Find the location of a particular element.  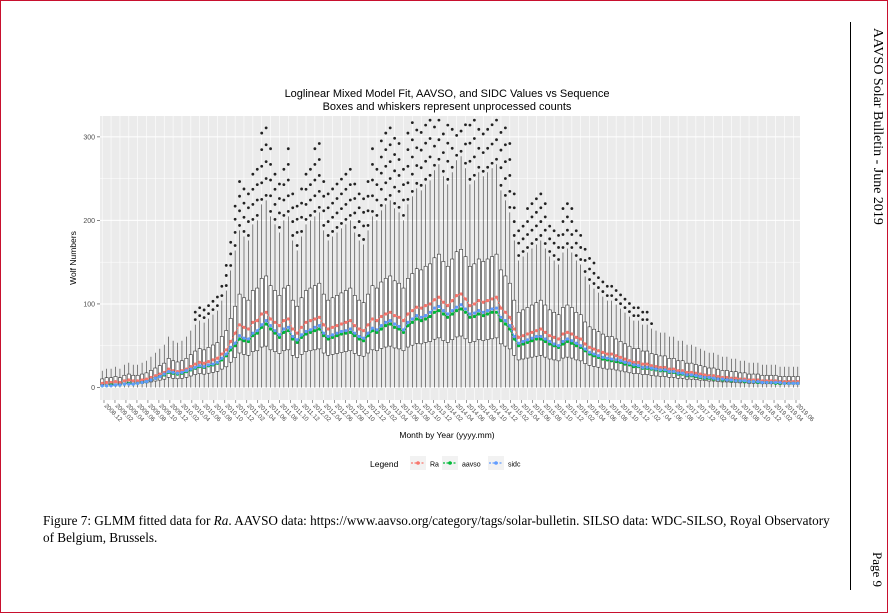

legend-key-point-aavso is located at coordinates (450, 463).